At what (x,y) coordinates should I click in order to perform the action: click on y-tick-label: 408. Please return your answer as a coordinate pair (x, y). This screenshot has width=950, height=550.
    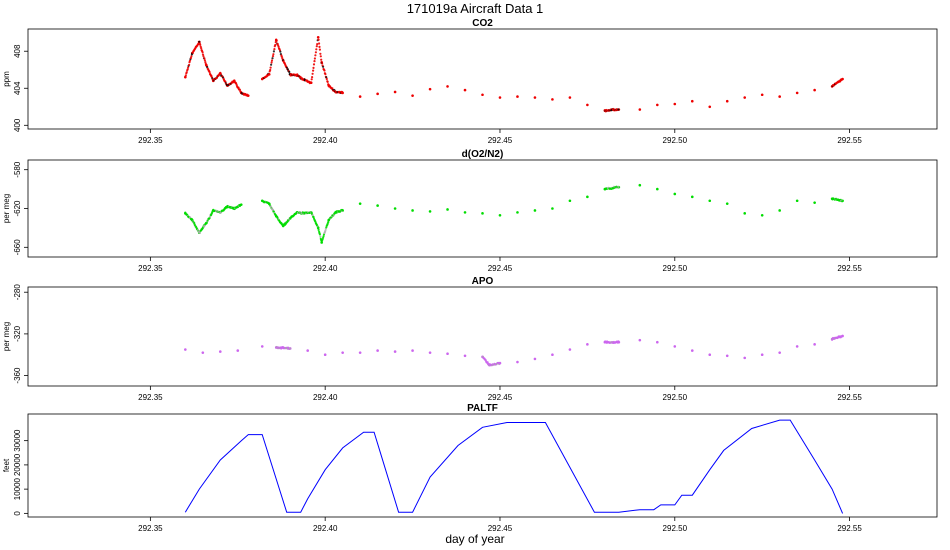
    Looking at the image, I should click on (17, 51).